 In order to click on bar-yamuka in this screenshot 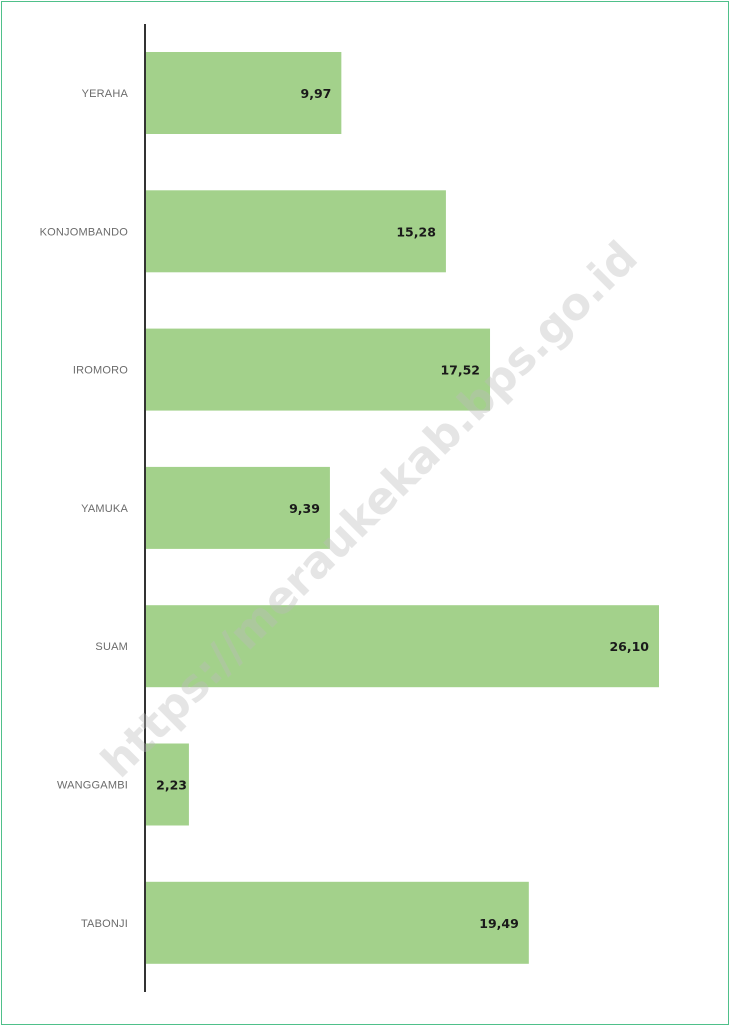, I will do `click(237, 507)`.